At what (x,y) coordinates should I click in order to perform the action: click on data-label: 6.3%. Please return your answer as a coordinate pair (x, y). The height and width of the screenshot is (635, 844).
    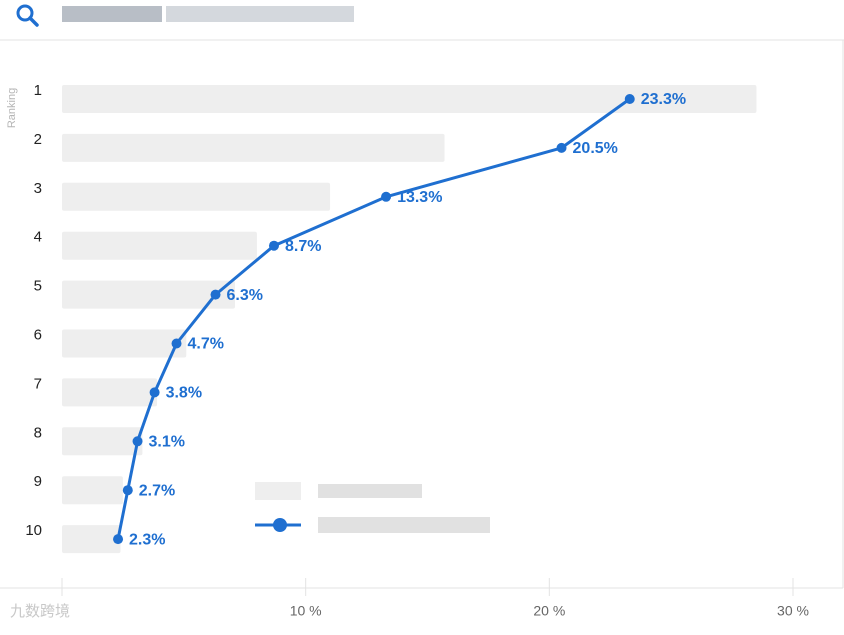
    Looking at the image, I should click on (245, 295).